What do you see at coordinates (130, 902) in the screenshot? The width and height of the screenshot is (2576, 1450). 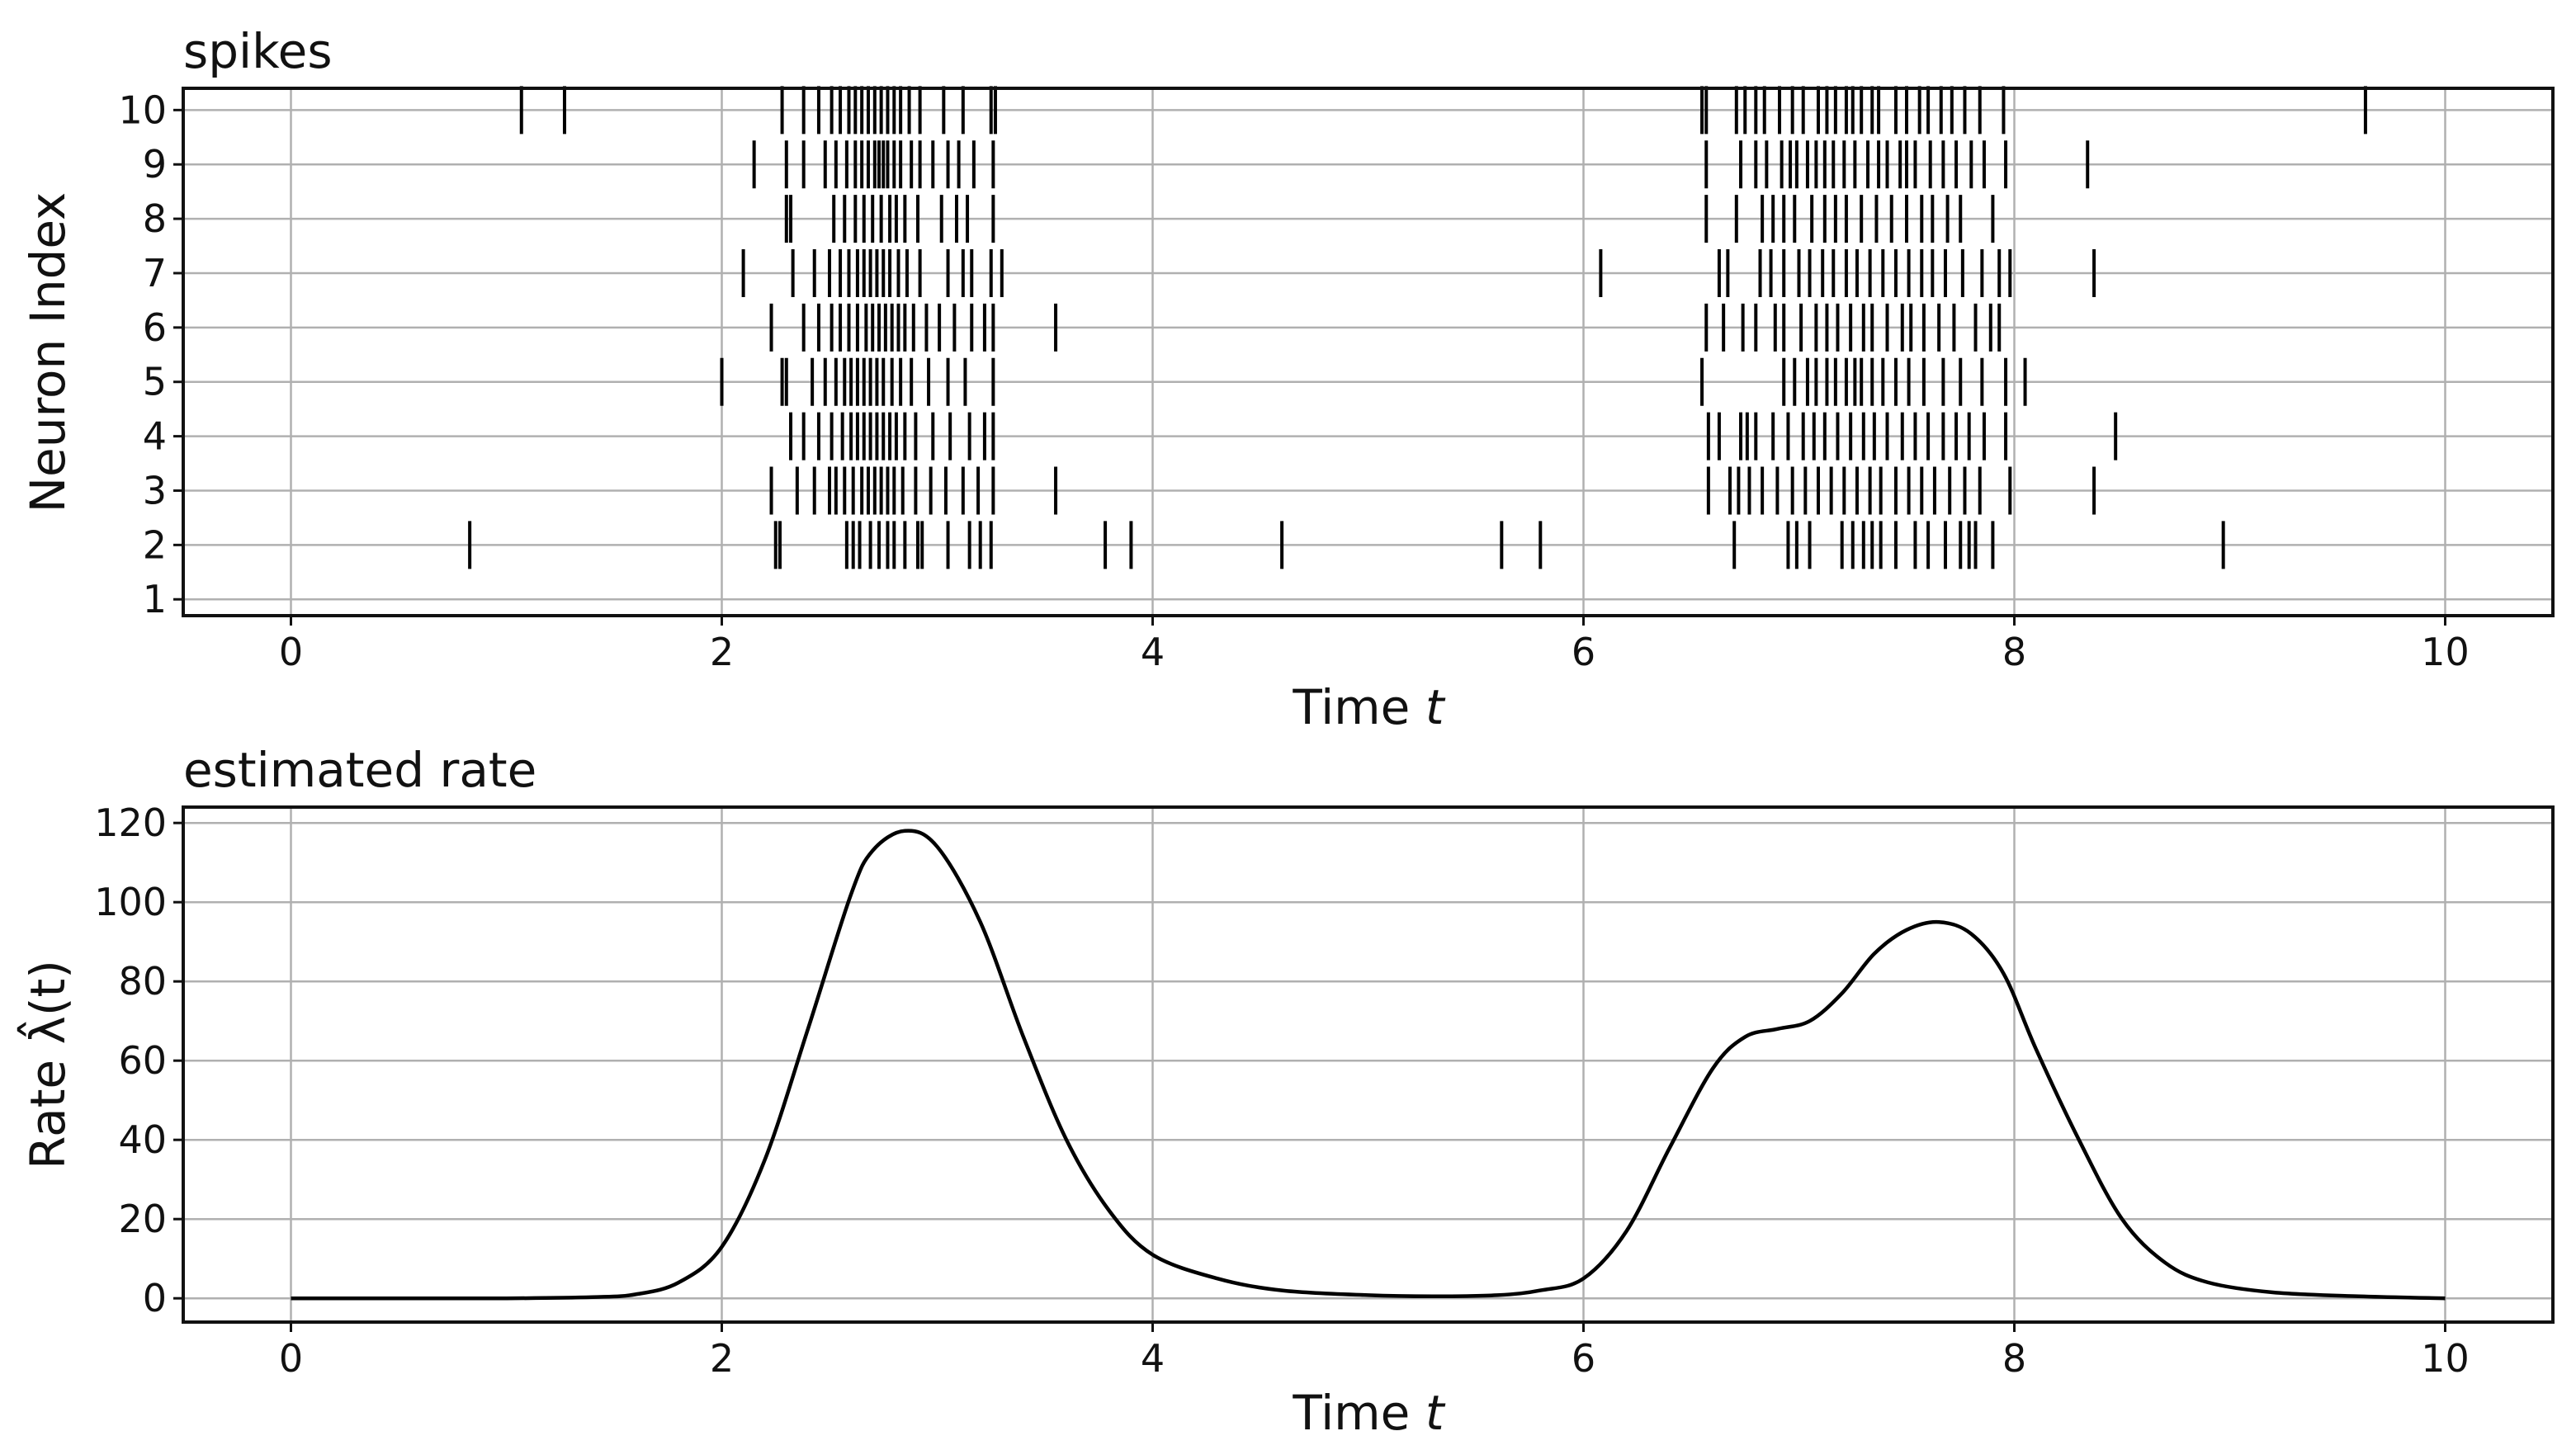 I see `rate-y-tick-label: 100` at bounding box center [130, 902].